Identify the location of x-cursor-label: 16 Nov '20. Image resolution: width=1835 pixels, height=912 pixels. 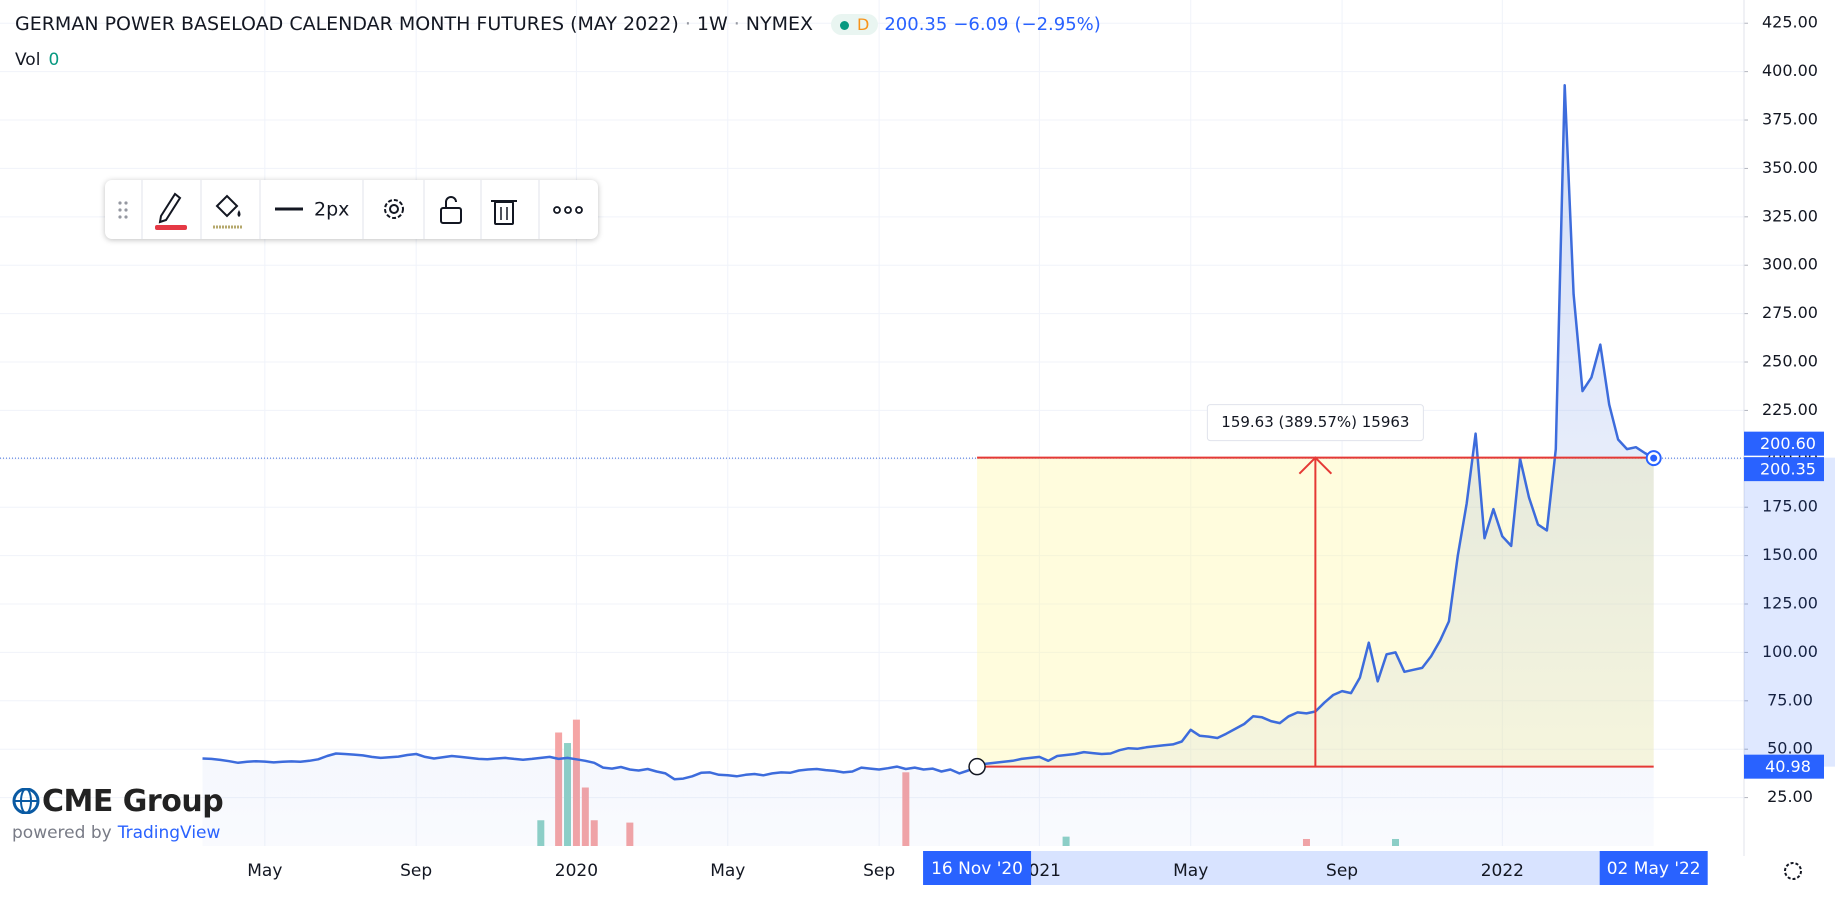
(977, 869).